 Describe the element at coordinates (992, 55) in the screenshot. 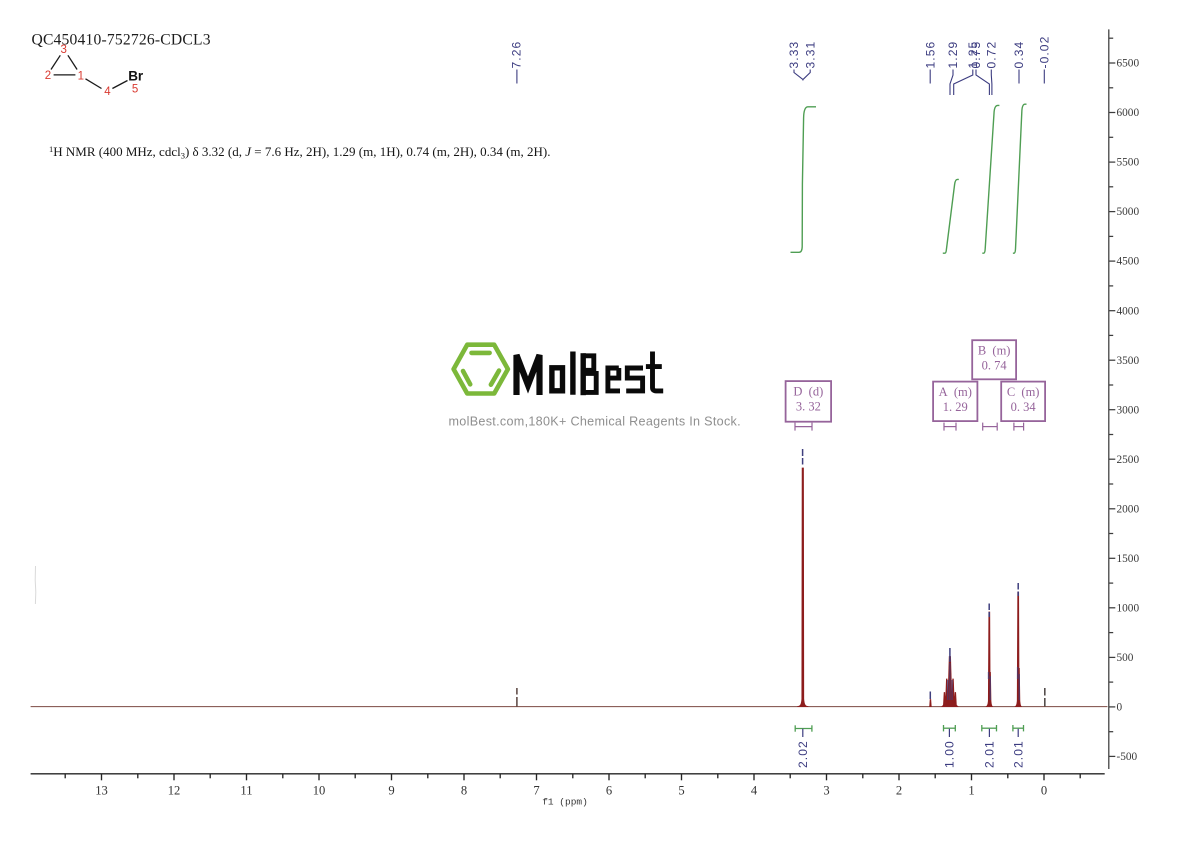

I see `svg-text: 0.72` at that location.